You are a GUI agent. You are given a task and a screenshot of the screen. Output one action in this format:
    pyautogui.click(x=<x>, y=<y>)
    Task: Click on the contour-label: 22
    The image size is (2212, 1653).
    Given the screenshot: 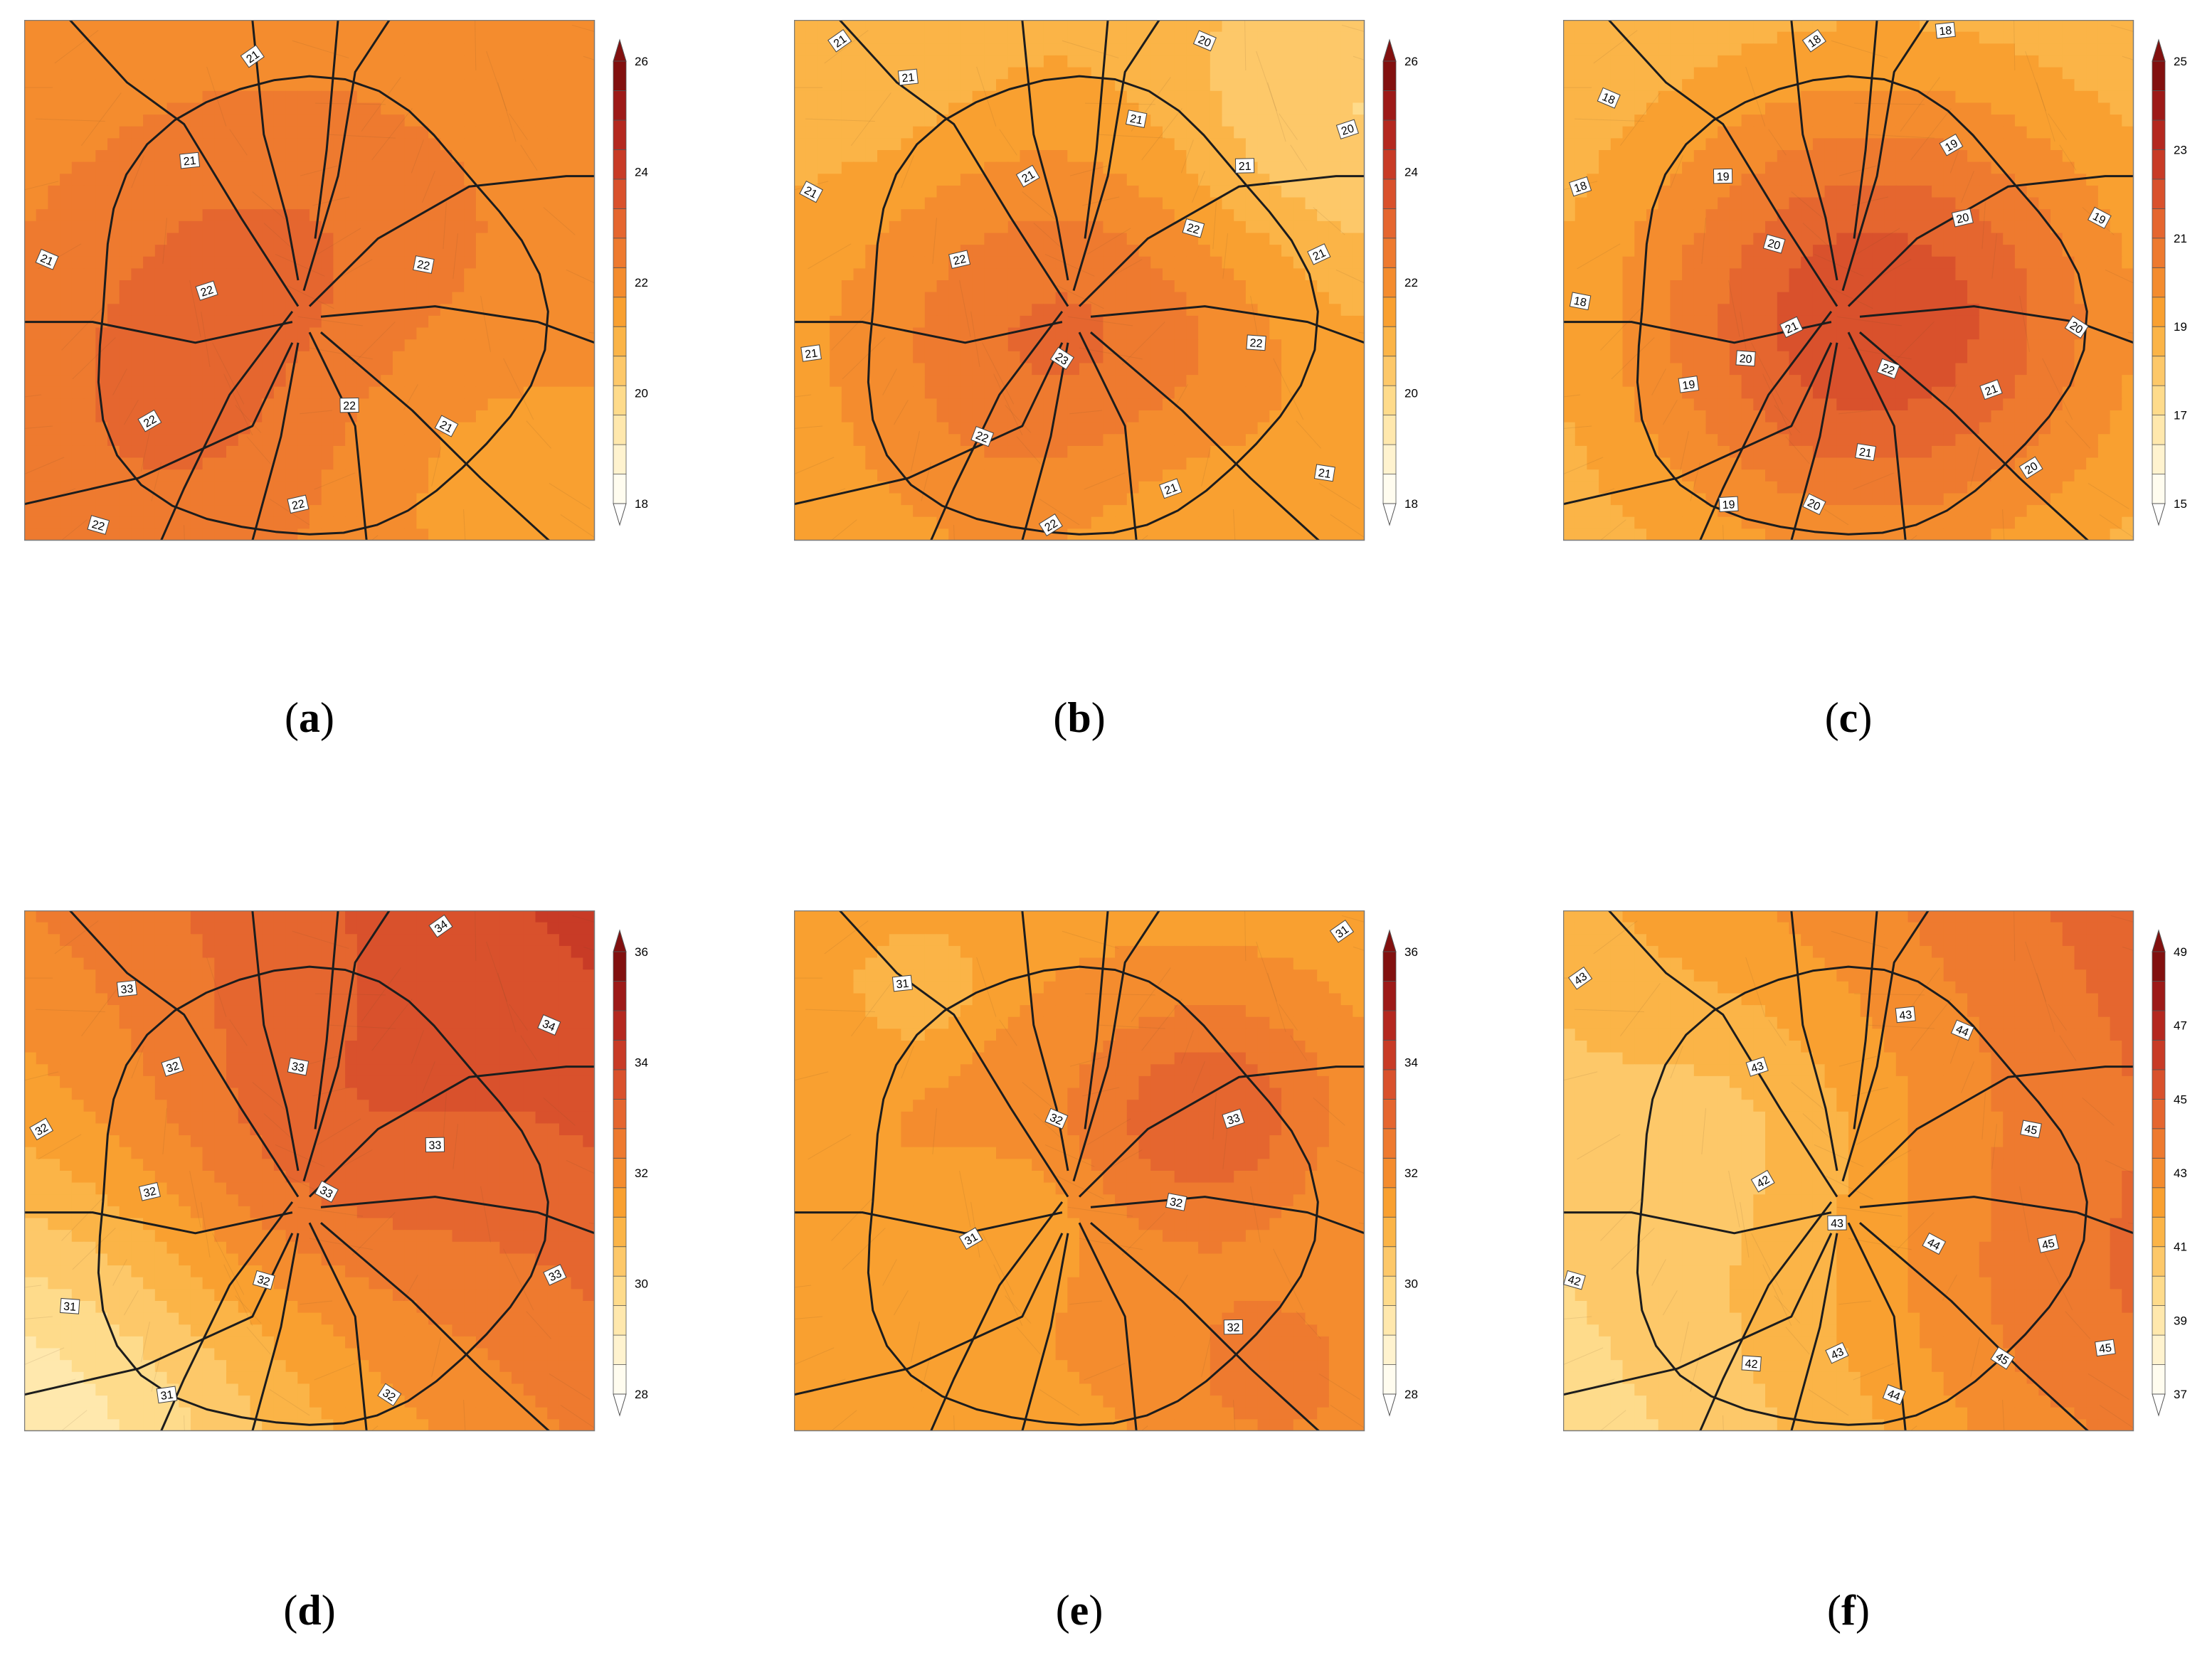 What is the action you would take?
    pyautogui.click(x=1050, y=525)
    